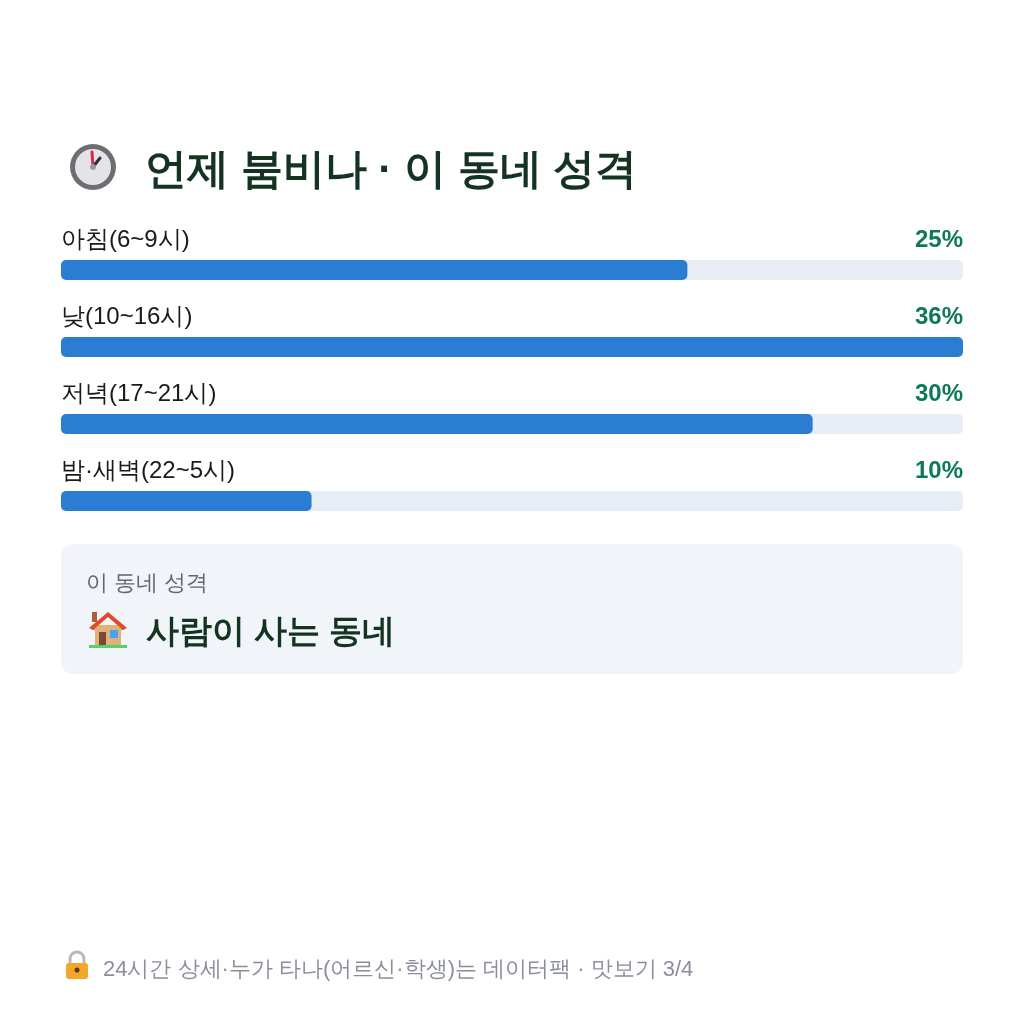  I want to click on y-tick-label: 아침(6~9시), so click(125, 238).